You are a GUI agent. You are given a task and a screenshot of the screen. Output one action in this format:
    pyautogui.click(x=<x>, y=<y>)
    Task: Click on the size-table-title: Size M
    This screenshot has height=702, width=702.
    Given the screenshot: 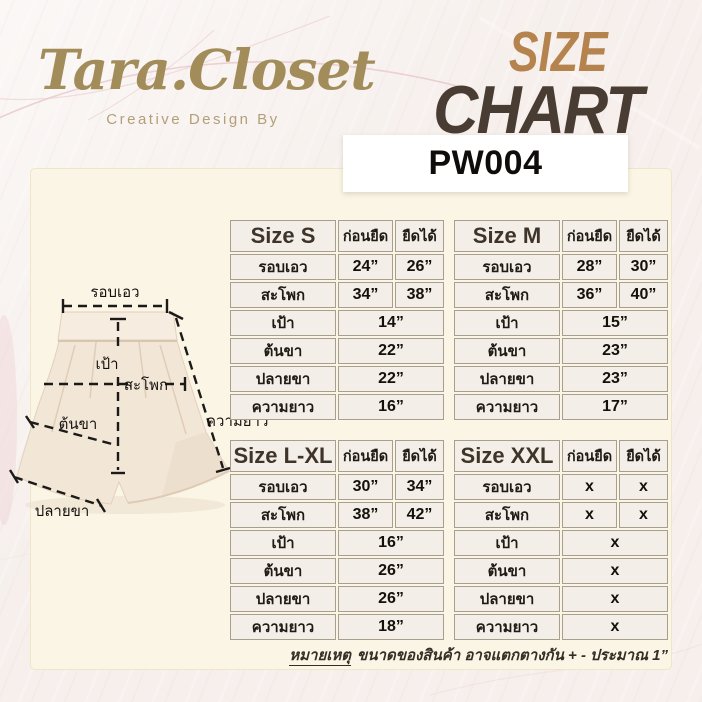 What is the action you would take?
    pyautogui.click(x=507, y=236)
    